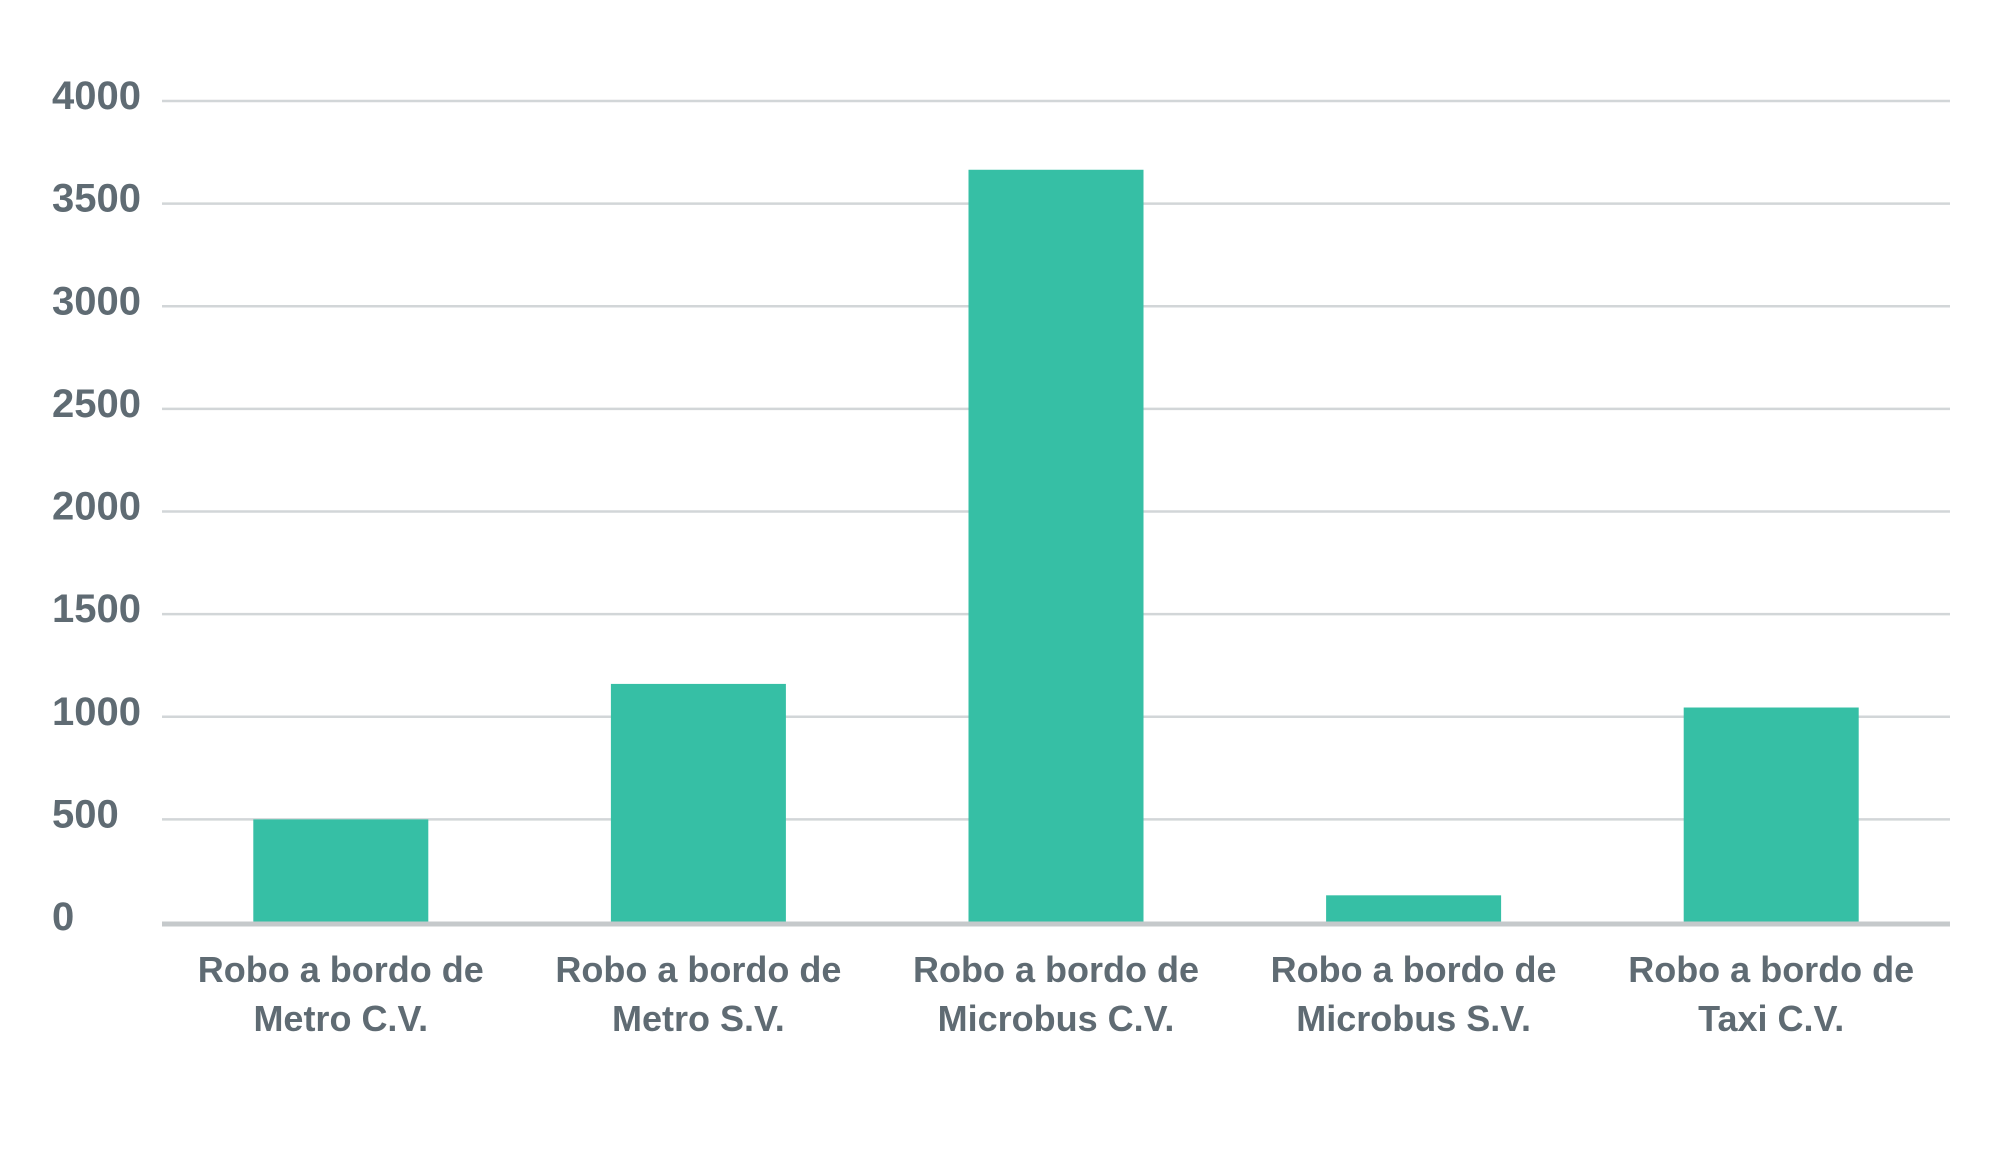  I want to click on y-axis-ticks: 0 500 1000 1500 2000 2500 3000 3500 4000, so click(96, 506).